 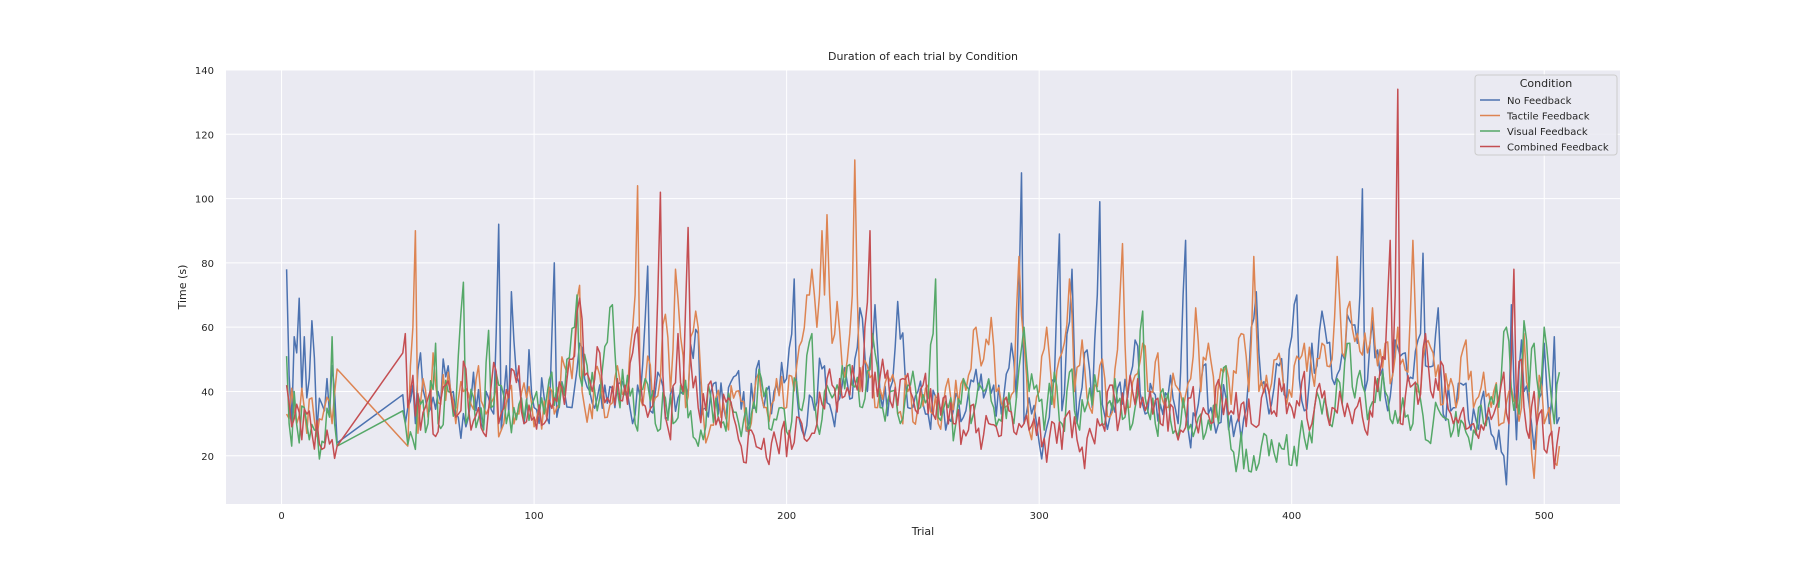 I want to click on y-tick-label: 140, so click(x=204, y=71).